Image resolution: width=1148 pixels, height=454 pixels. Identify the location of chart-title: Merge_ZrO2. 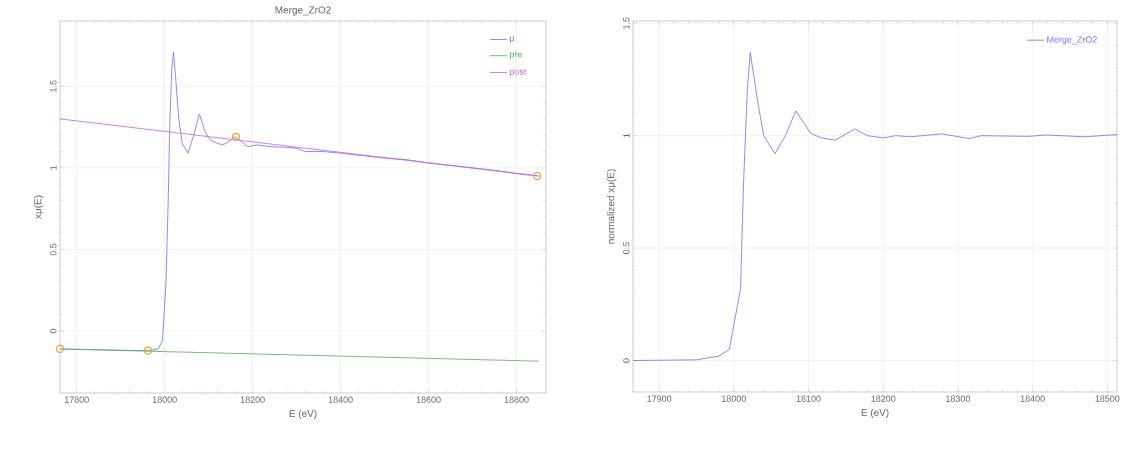
(303, 11).